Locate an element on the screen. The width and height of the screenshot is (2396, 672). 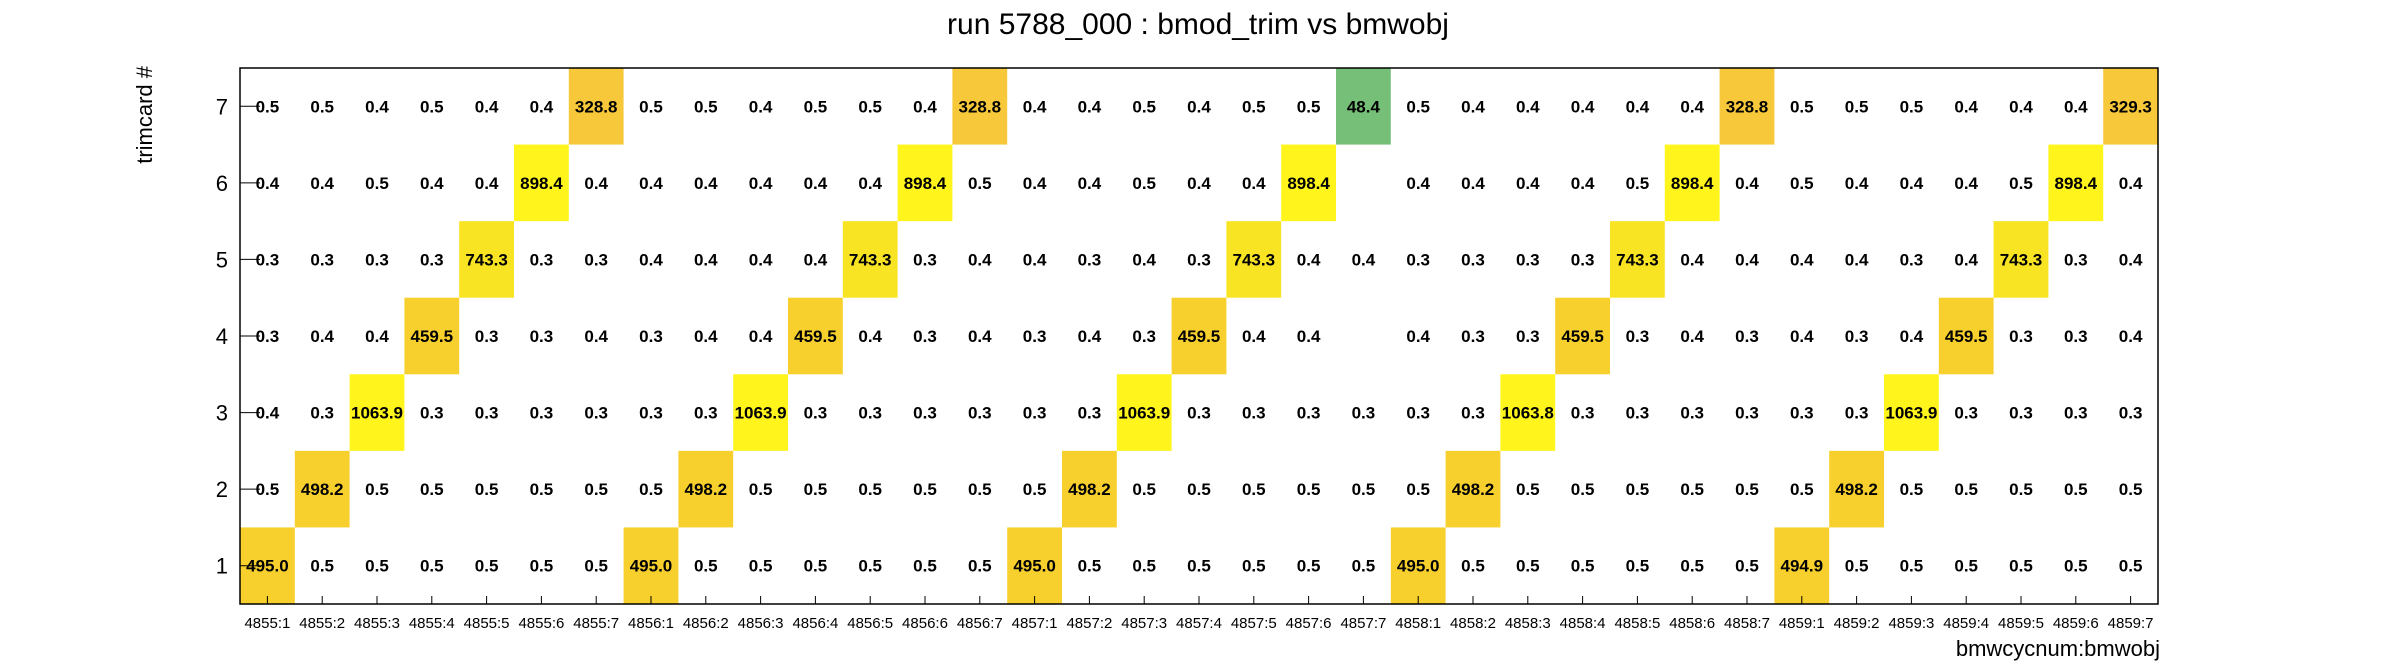
x-tick-label: 4859:4 is located at coordinates (1966, 623).